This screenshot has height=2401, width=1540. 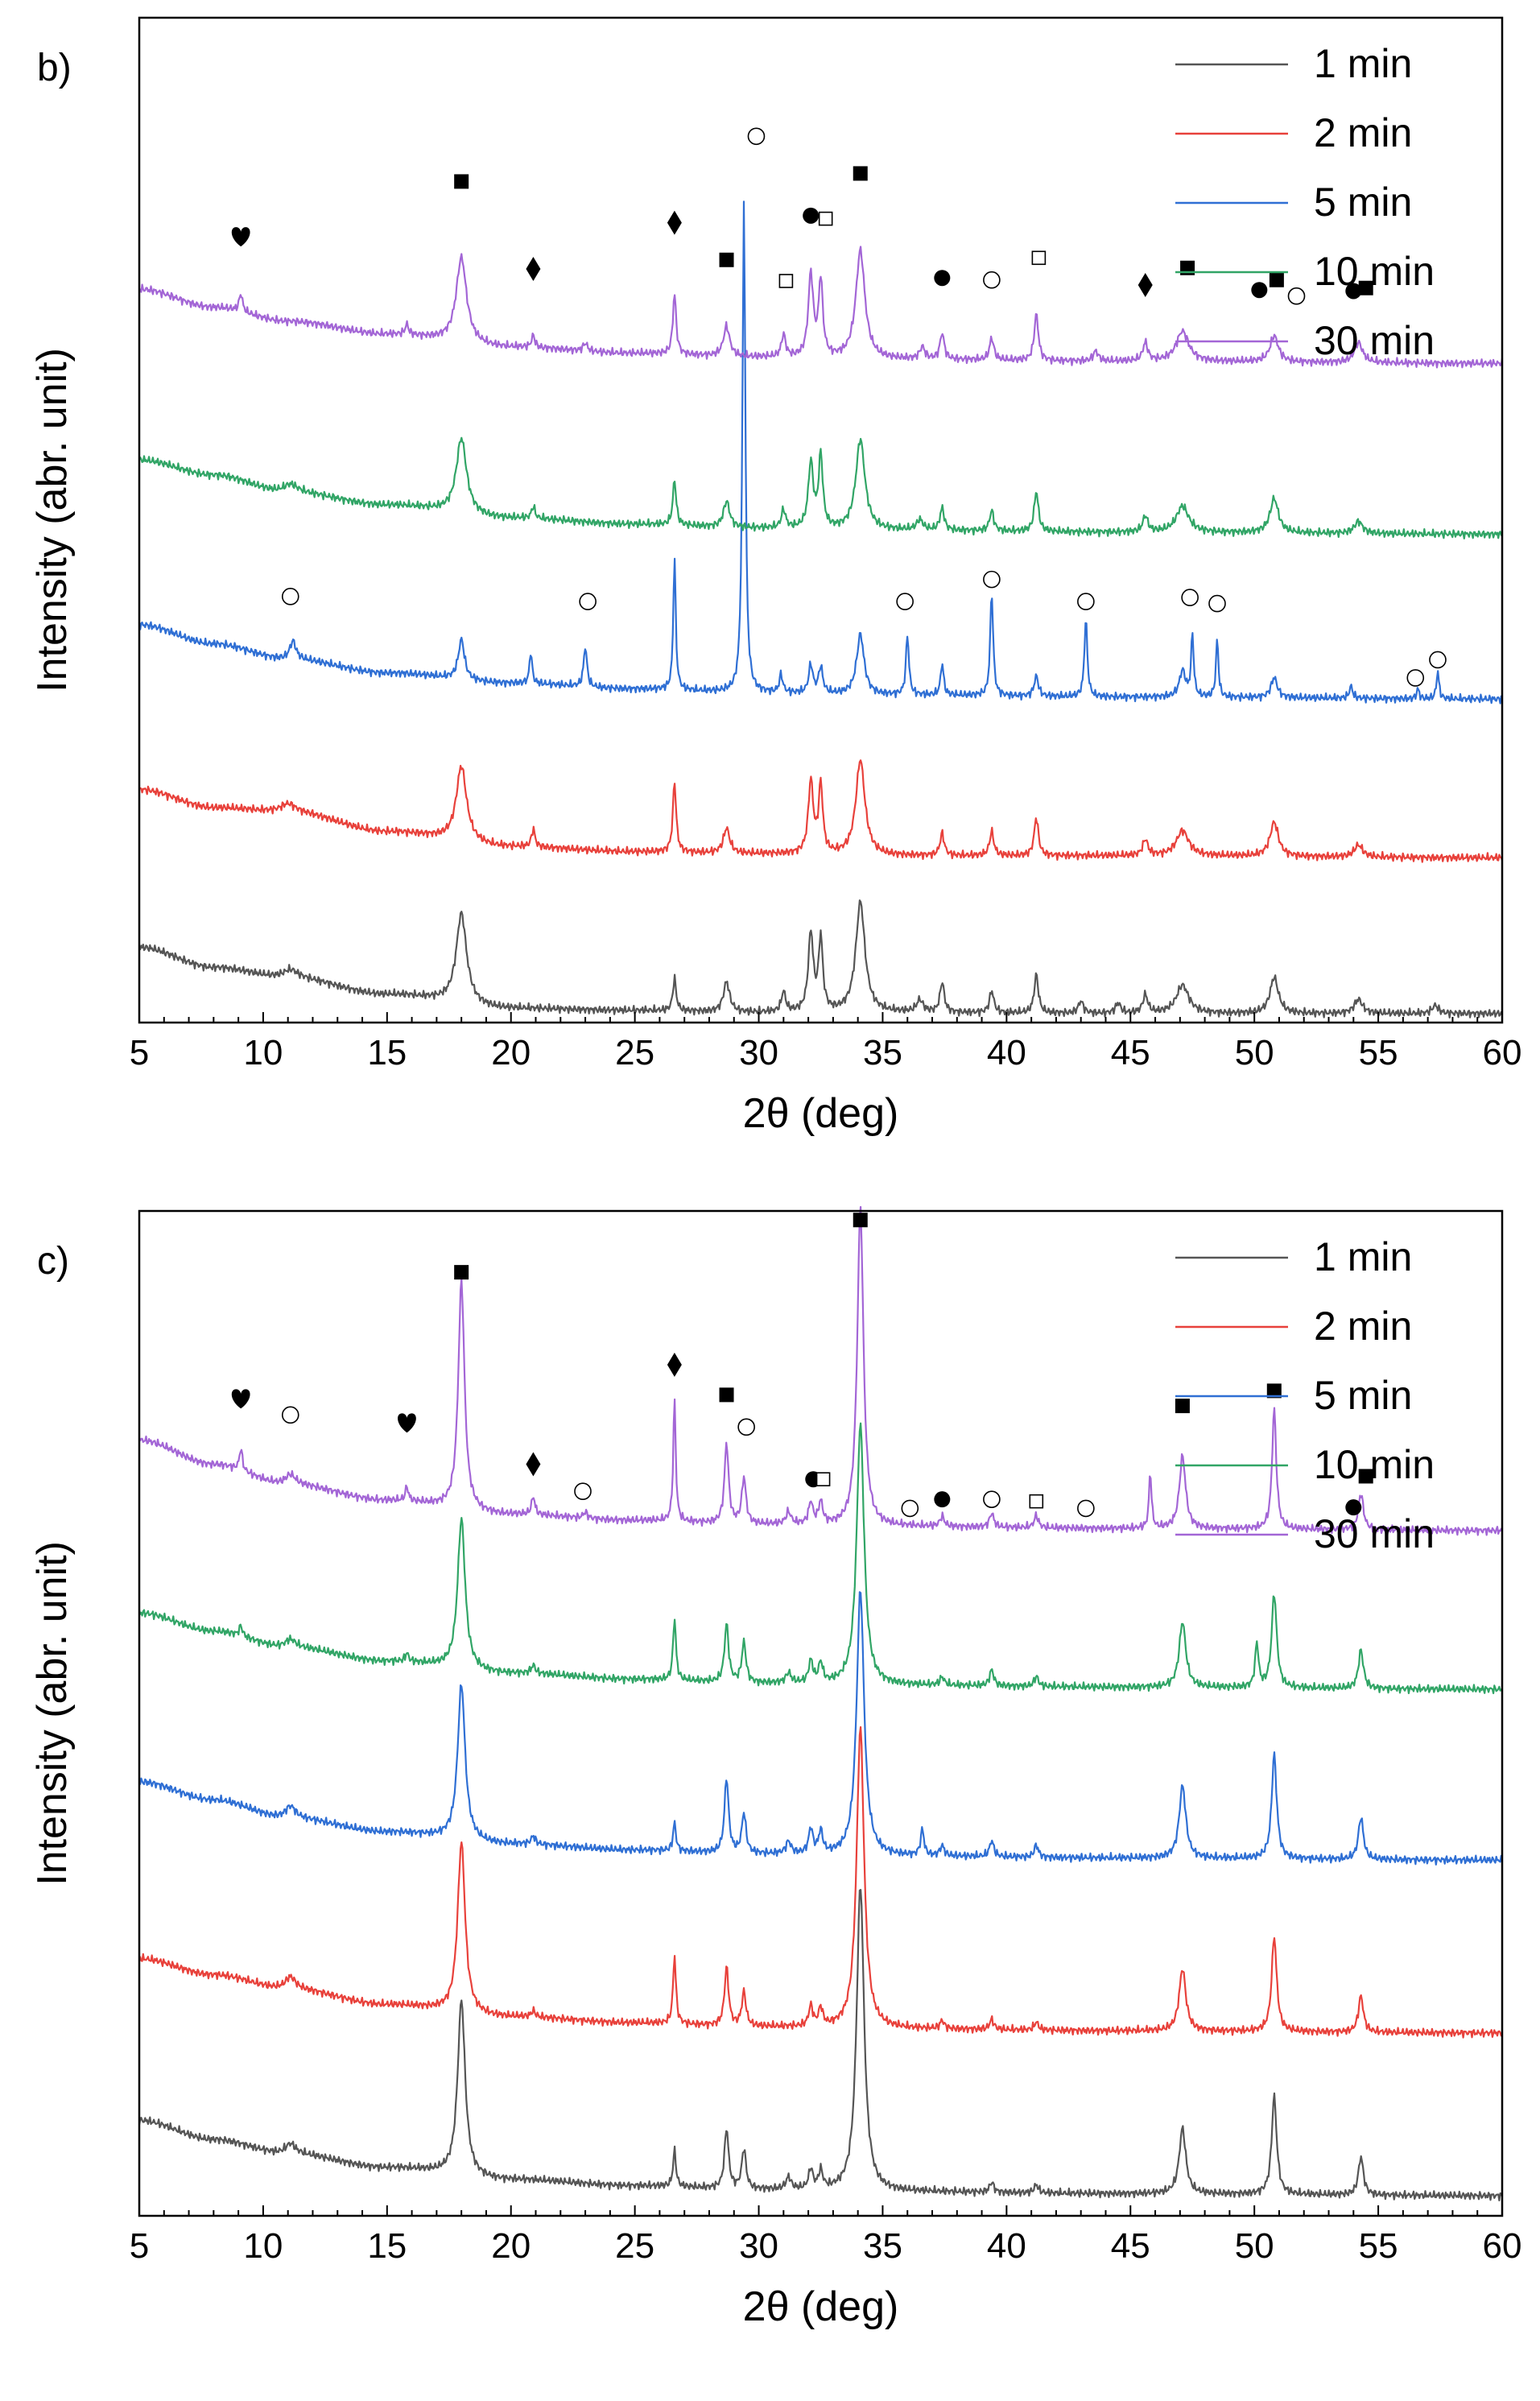 What do you see at coordinates (821, 1728) in the screenshot?
I see `series-line-5-min` at bounding box center [821, 1728].